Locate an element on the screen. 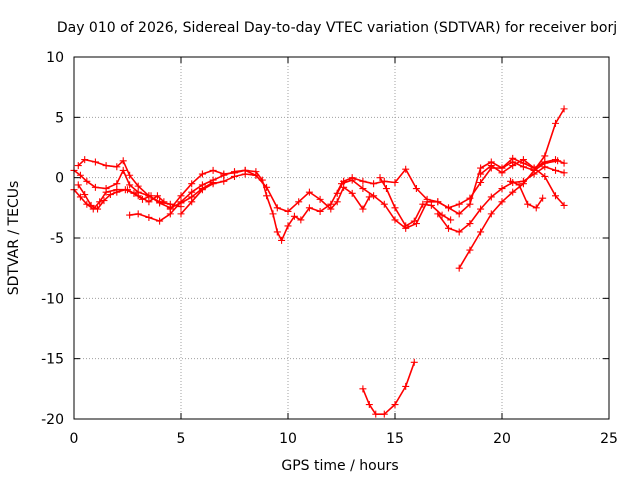  y-tick-label: -10 is located at coordinates (52, 299).